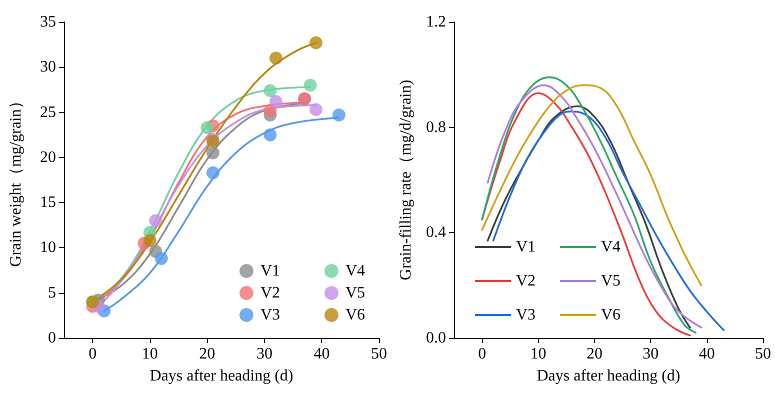 The width and height of the screenshot is (775, 400). I want to click on y-tick-label: 5, so click(52, 293).